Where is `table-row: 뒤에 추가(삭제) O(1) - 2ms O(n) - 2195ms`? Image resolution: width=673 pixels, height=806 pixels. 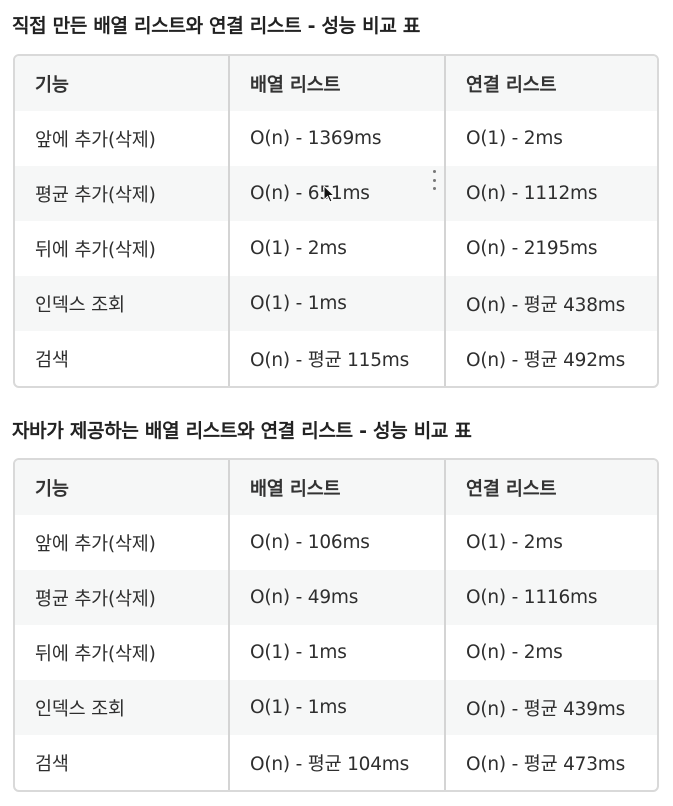
table-row: 뒤에 추가(삭제) O(1) - 2ms O(n) - 2195ms is located at coordinates (336, 248).